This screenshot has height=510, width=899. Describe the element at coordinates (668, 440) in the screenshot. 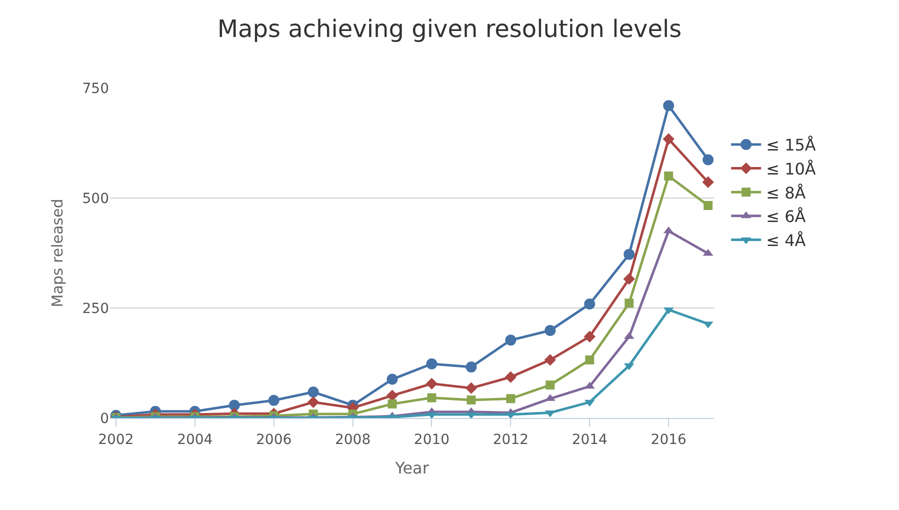

I see `x-tick-label: 2016` at that location.